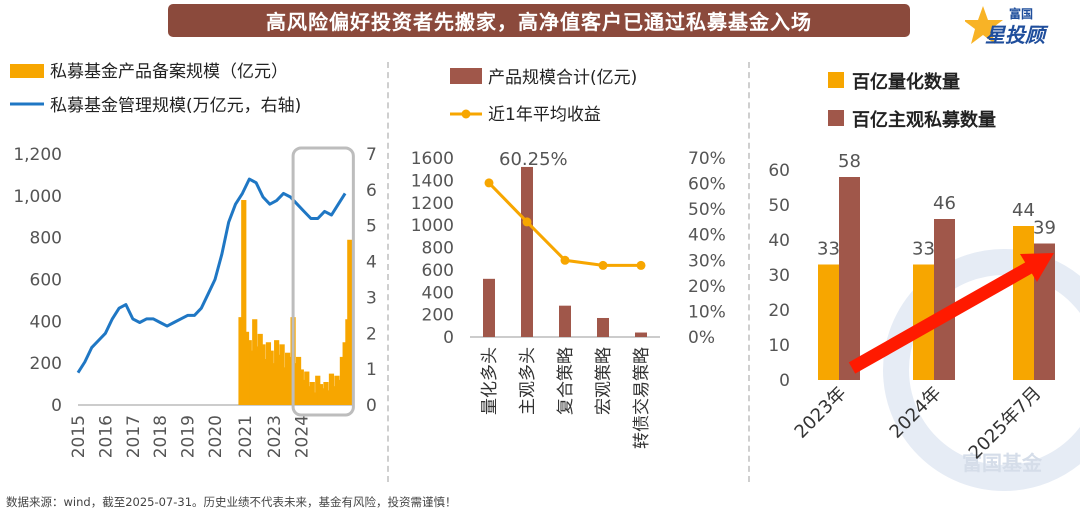 Image resolution: width=1080 pixels, height=512 pixels. I want to click on y-right-tick: 0, so click(371, 406).